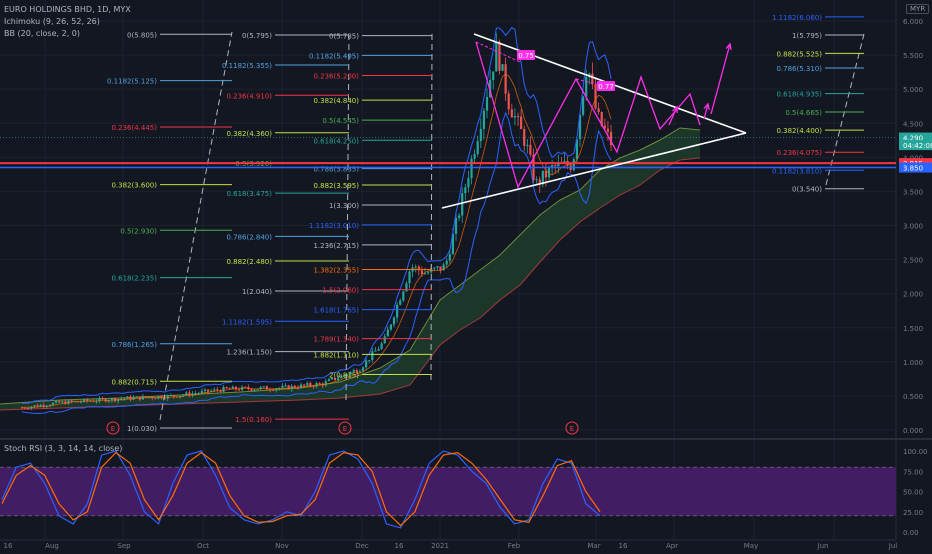 The image size is (932, 554). I want to click on earnings-letter: E, so click(572, 429).